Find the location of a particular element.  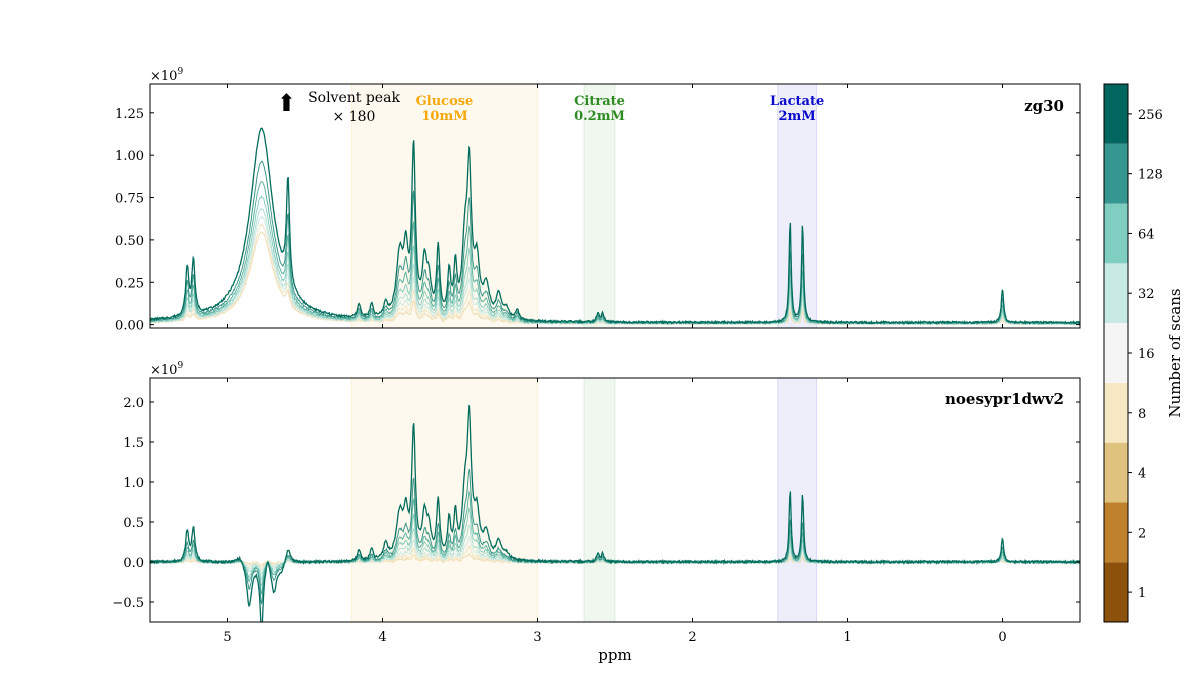

y-tick-label: 1.25 is located at coordinates (129, 114).